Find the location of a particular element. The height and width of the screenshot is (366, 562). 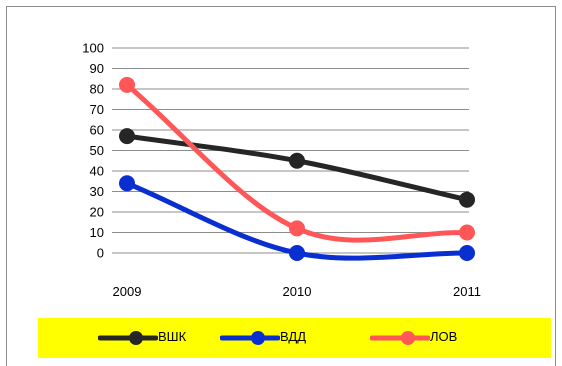

y-tick-label: 20 is located at coordinates (97, 212).